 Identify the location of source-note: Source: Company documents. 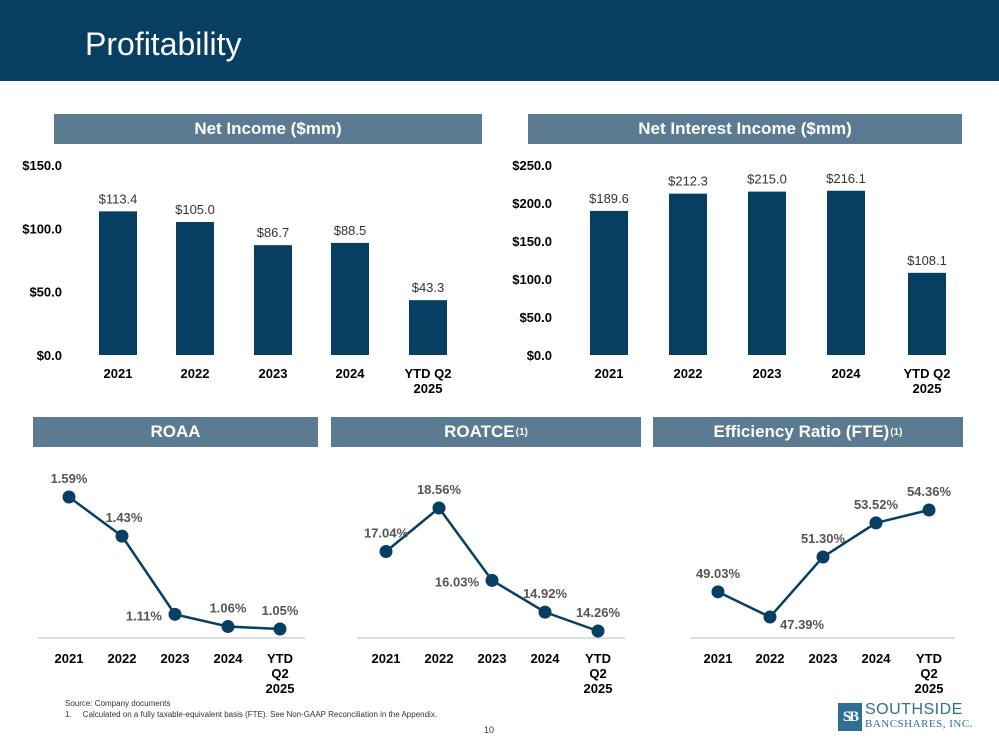
(118, 703).